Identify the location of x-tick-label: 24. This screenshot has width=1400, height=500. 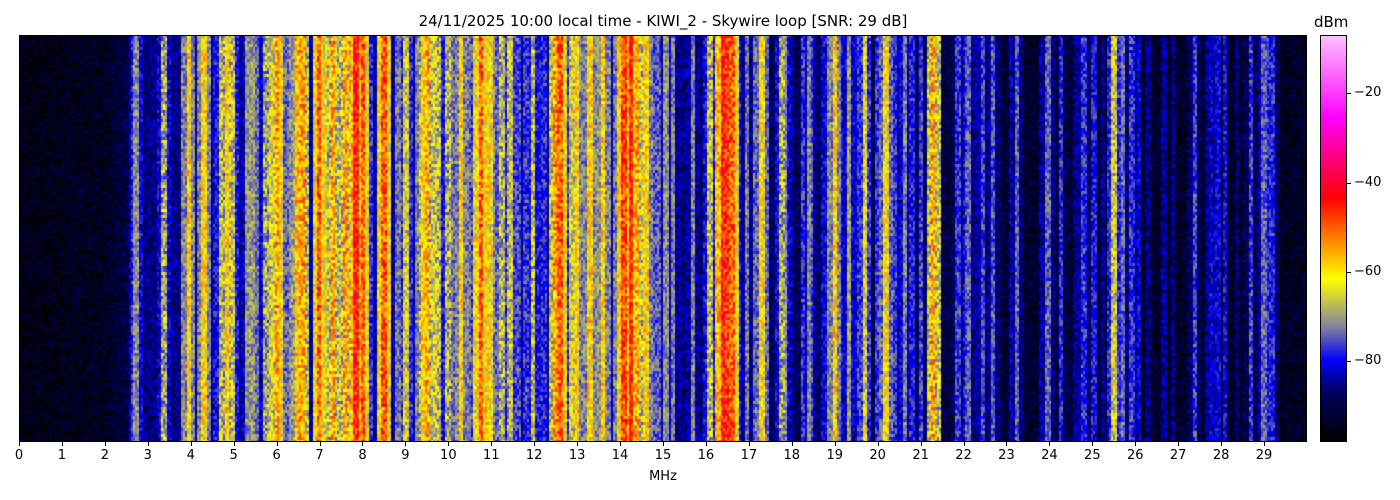
(1049, 455).